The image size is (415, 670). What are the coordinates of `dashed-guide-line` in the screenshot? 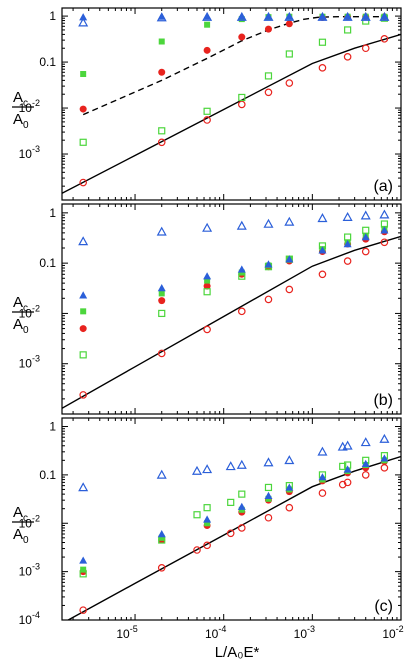 It's located at (233, 66).